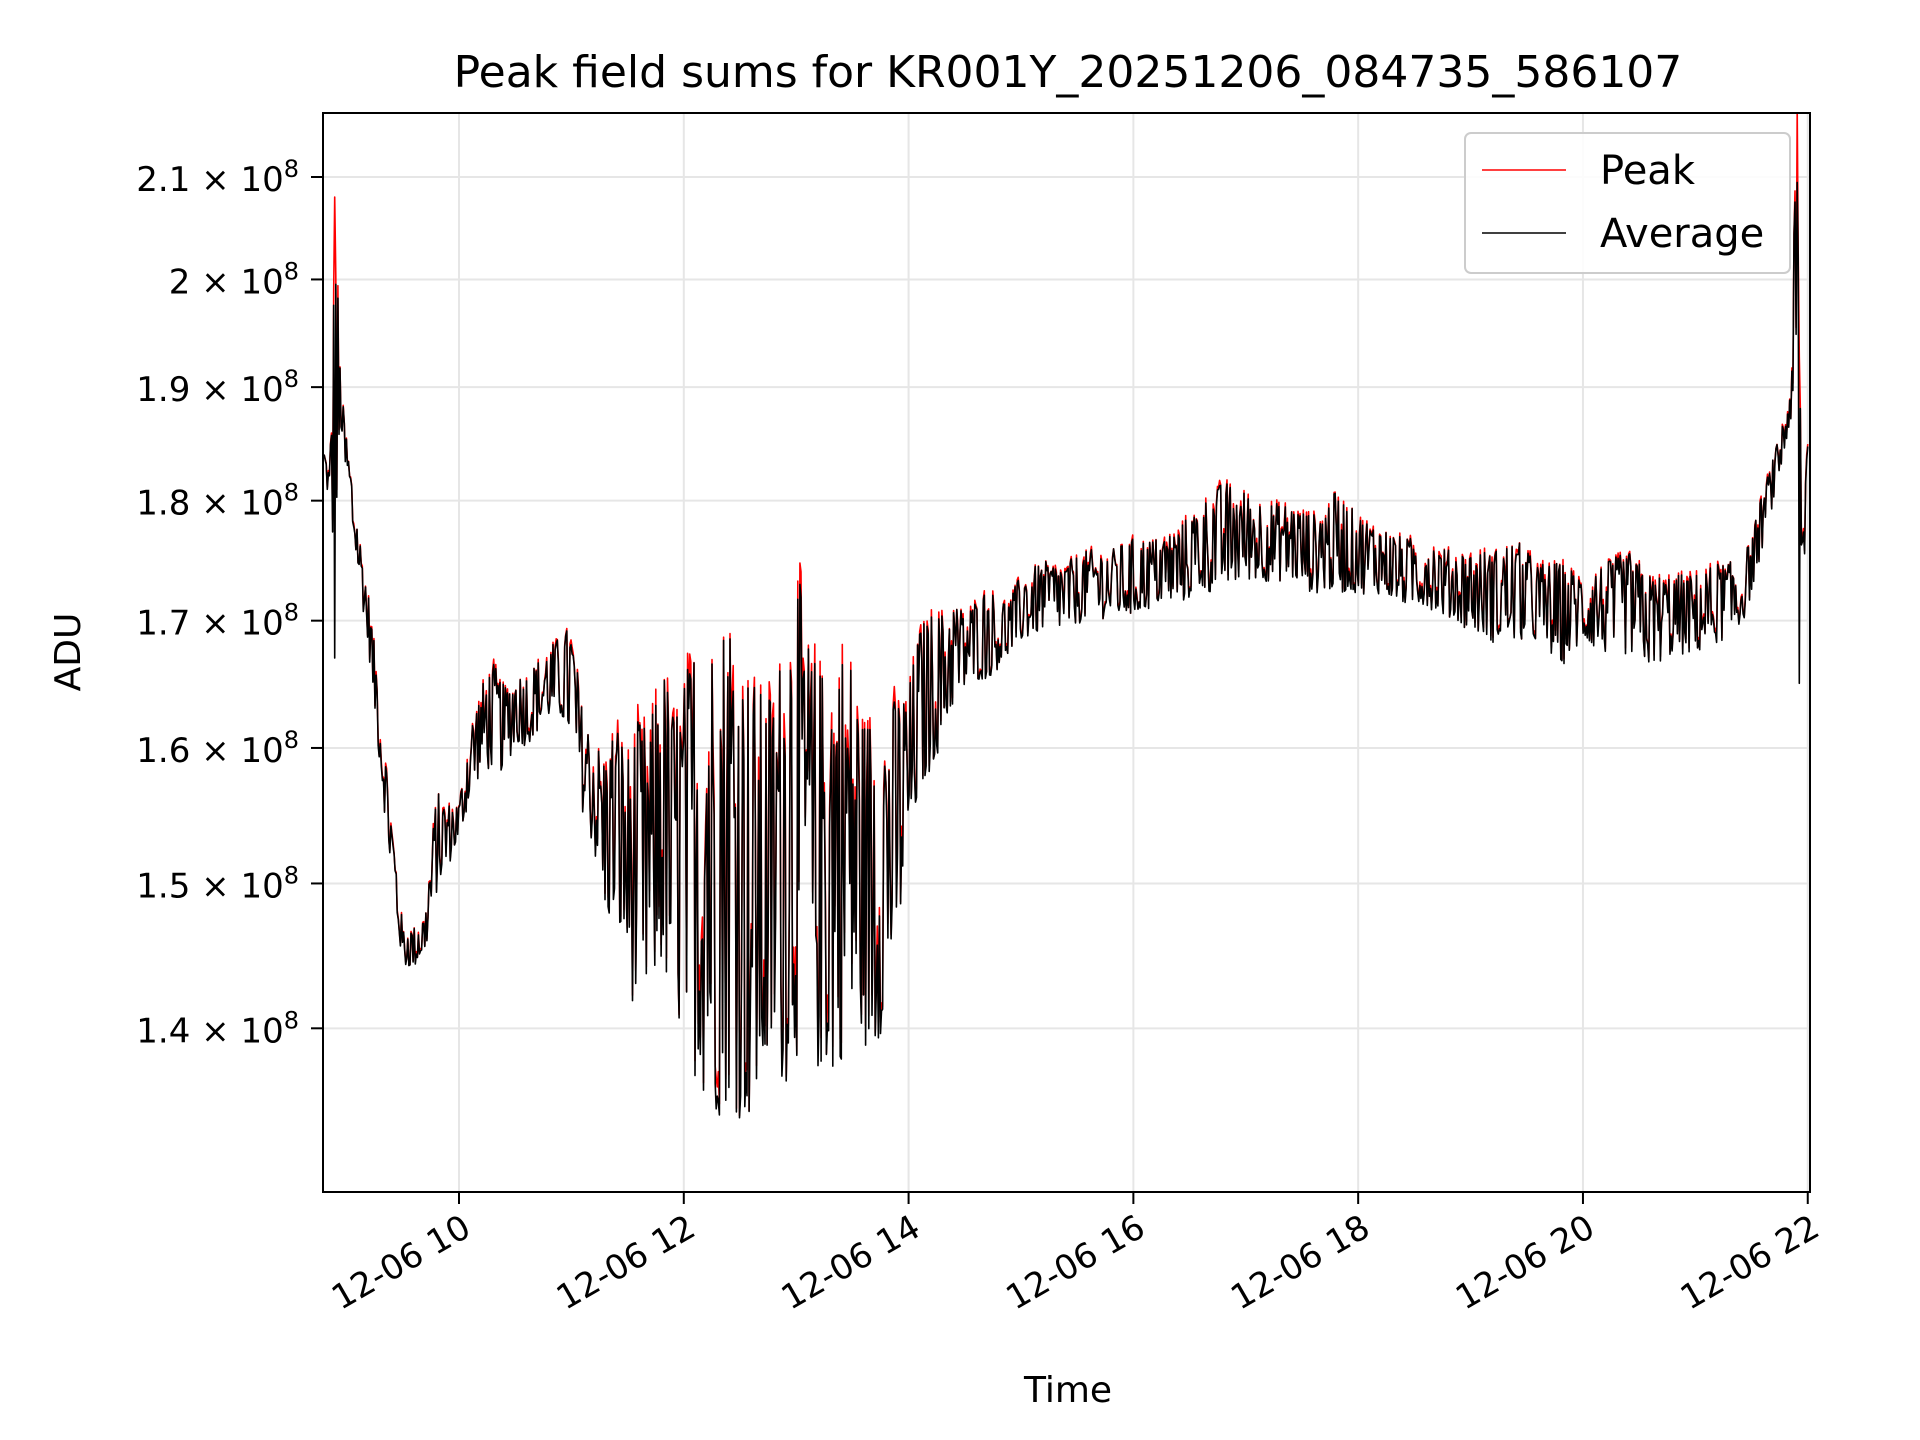 Image resolution: width=1920 pixels, height=1440 pixels. Describe the element at coordinates (217, 177) in the screenshot. I see `y-tick-label: 2.1 × 108` at that location.